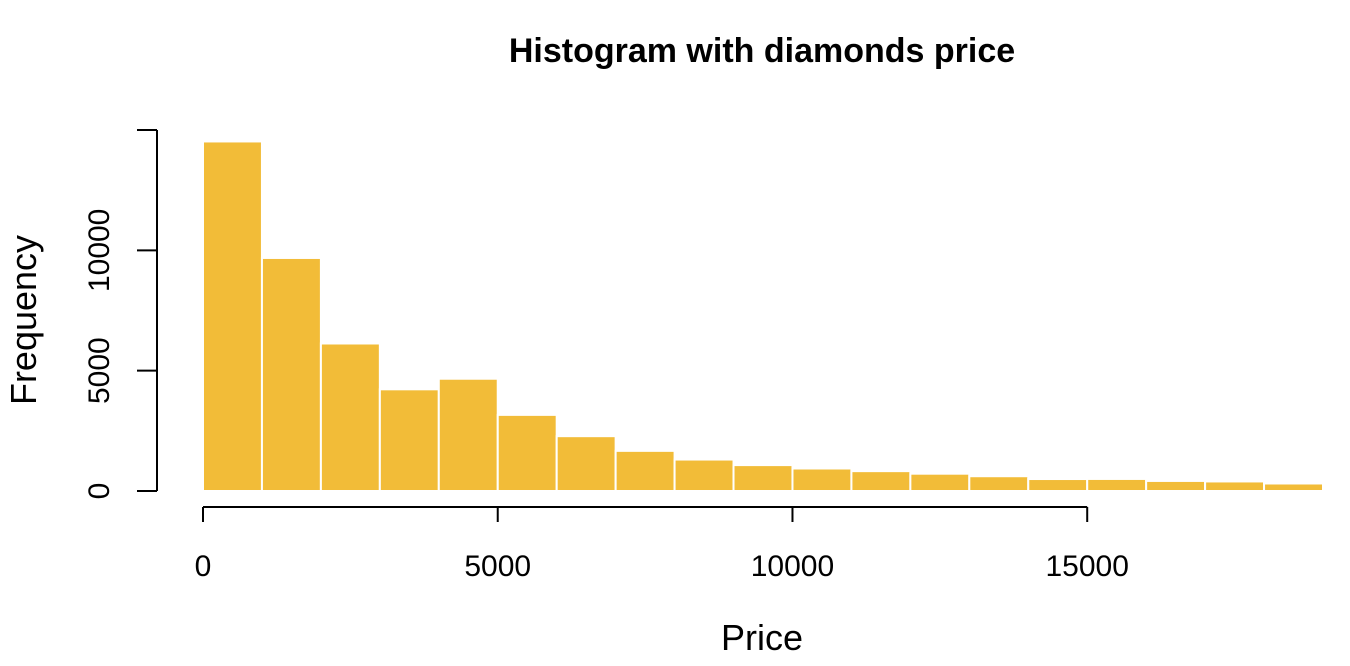 The height and width of the screenshot is (666, 1350). Describe the element at coordinates (497, 566) in the screenshot. I see `x-tick-label: 5000` at that location.